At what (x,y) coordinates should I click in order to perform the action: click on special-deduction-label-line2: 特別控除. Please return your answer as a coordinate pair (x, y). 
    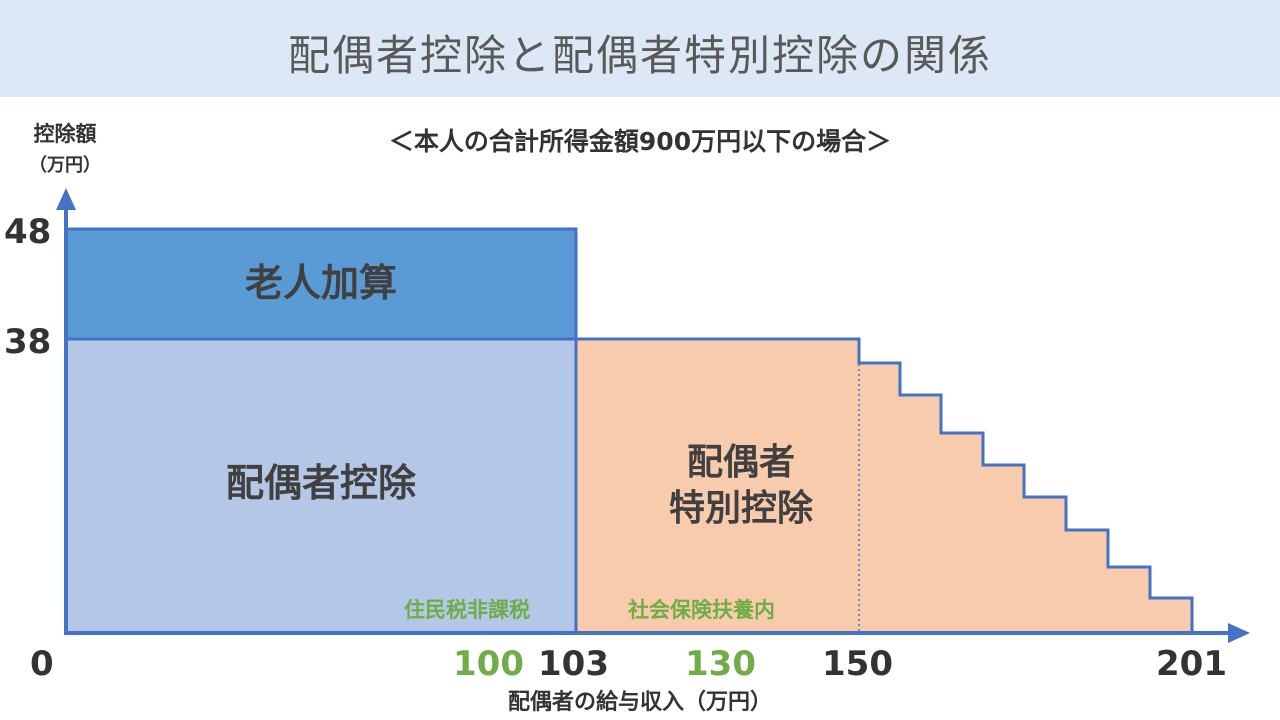
    Looking at the image, I should click on (740, 508).